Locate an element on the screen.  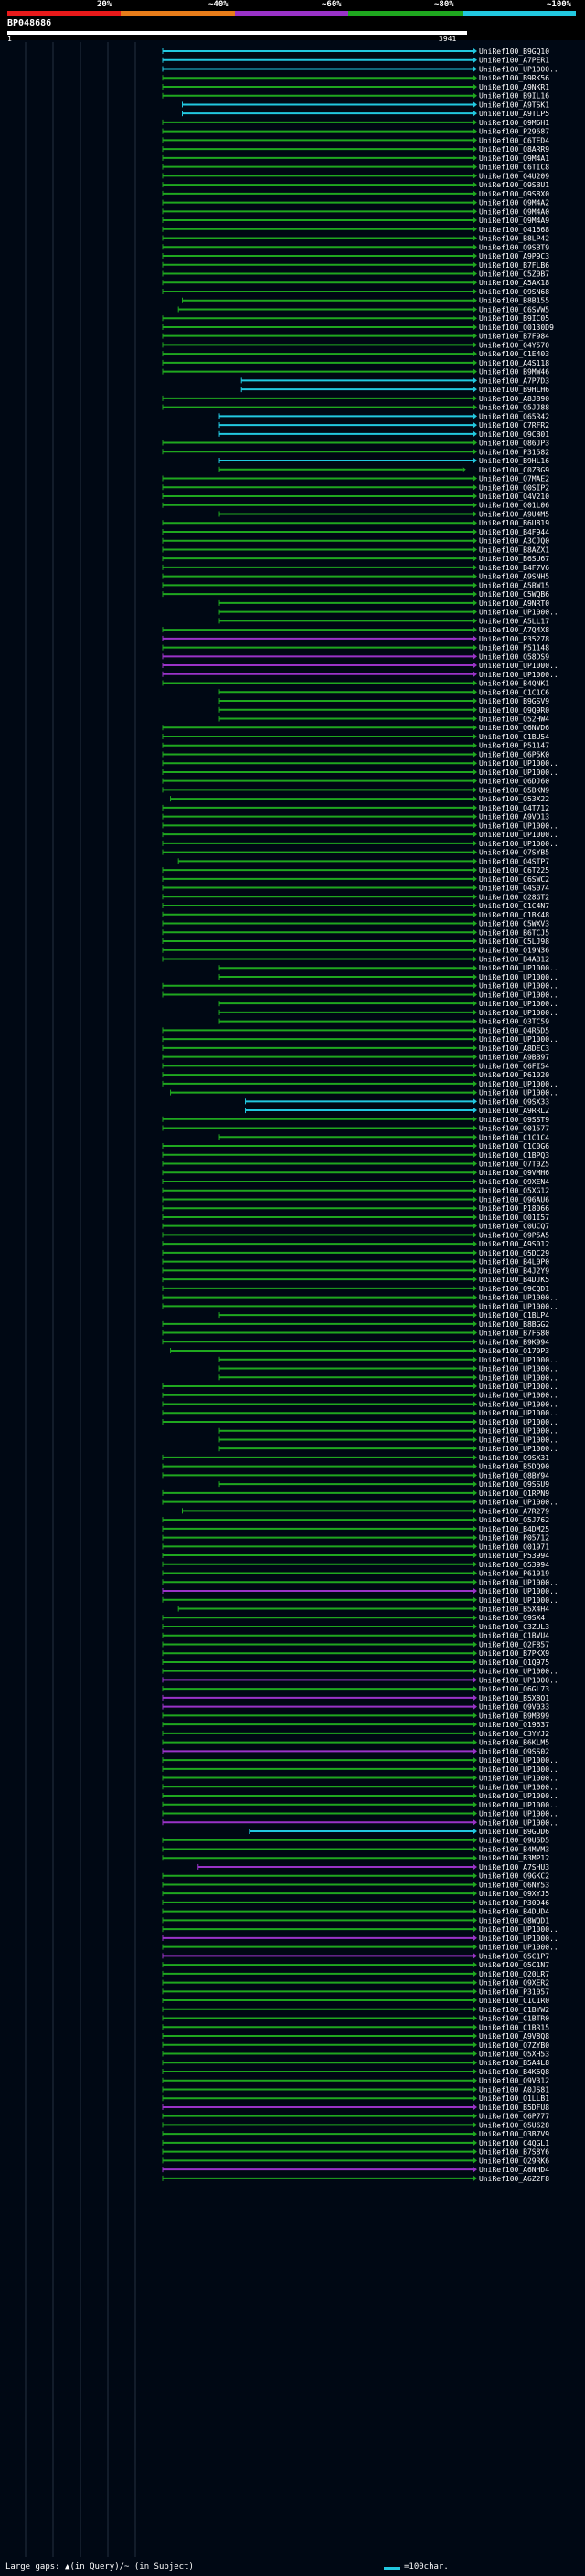
hit-label: UniRef100_A4S118 is located at coordinates (514, 363).